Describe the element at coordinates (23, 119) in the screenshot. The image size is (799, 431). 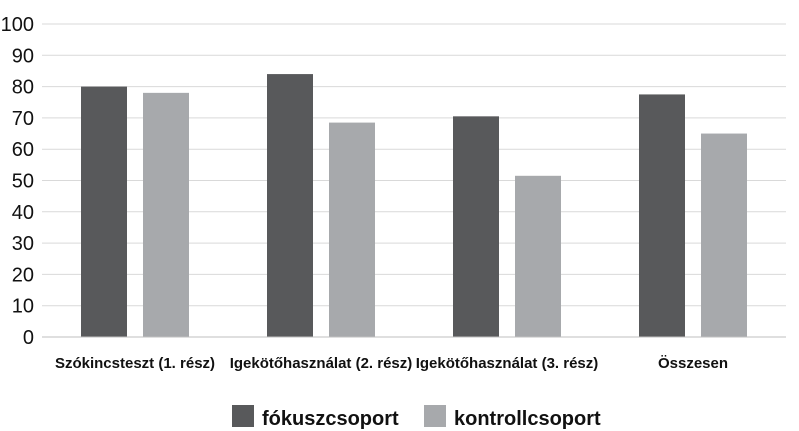
I see `y-tick-label: 70` at that location.